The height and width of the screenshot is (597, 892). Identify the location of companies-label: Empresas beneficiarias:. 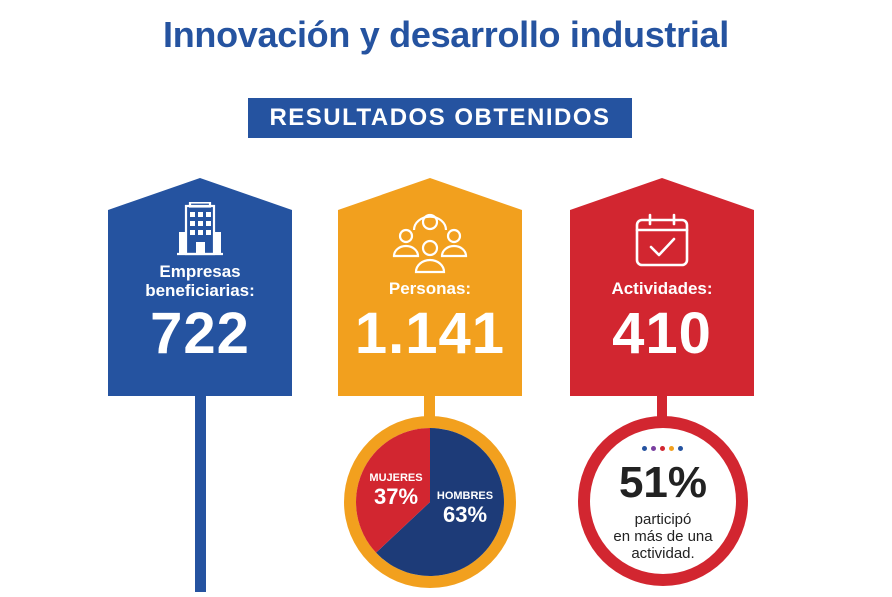
(200, 281).